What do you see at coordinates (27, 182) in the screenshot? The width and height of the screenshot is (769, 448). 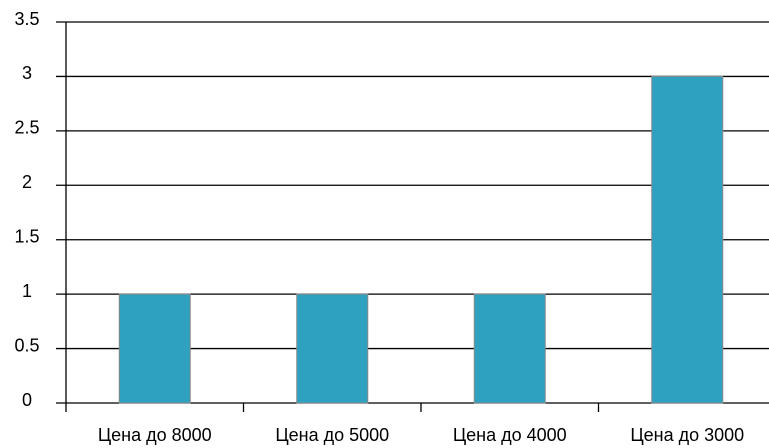 I see `y-tick-label: 2` at bounding box center [27, 182].